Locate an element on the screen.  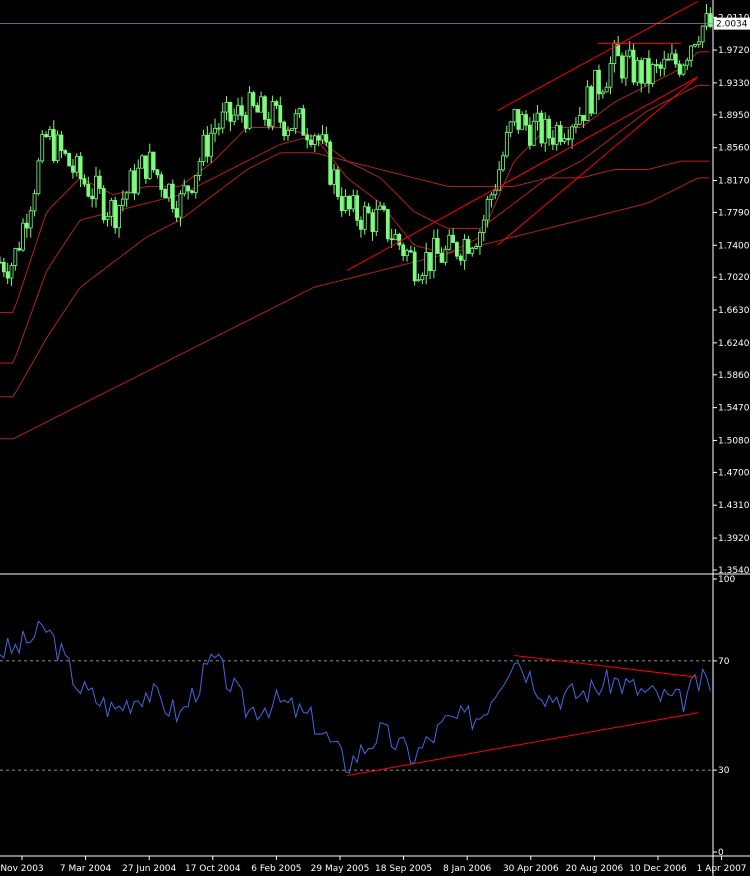
osc-tick-label: 0 is located at coordinates (721, 853).